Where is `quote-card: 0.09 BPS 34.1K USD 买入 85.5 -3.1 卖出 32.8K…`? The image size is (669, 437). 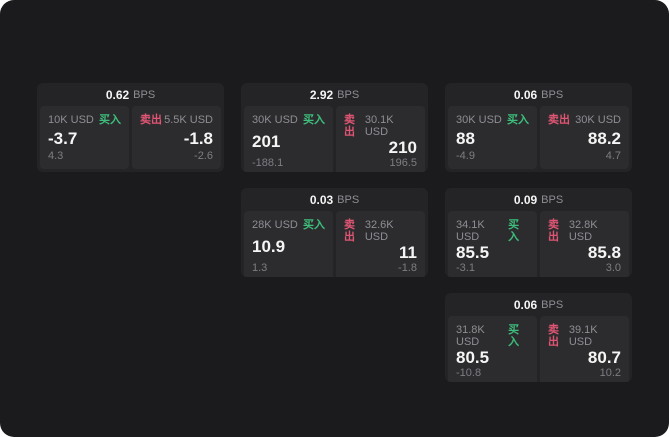 quote-card: 0.09 BPS 34.1K USD 买入 85.5 -3.1 卖出 32.8K… is located at coordinates (538, 232).